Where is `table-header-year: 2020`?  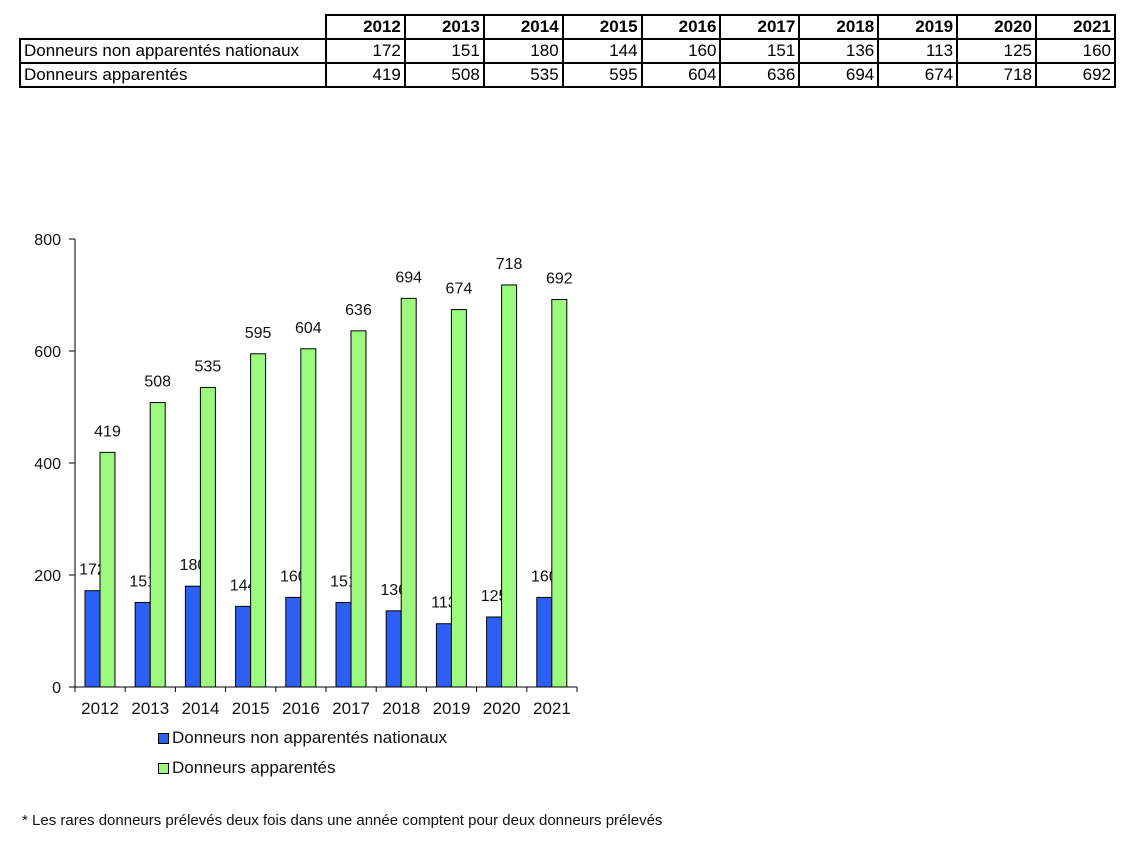
table-header-year: 2020 is located at coordinates (997, 27).